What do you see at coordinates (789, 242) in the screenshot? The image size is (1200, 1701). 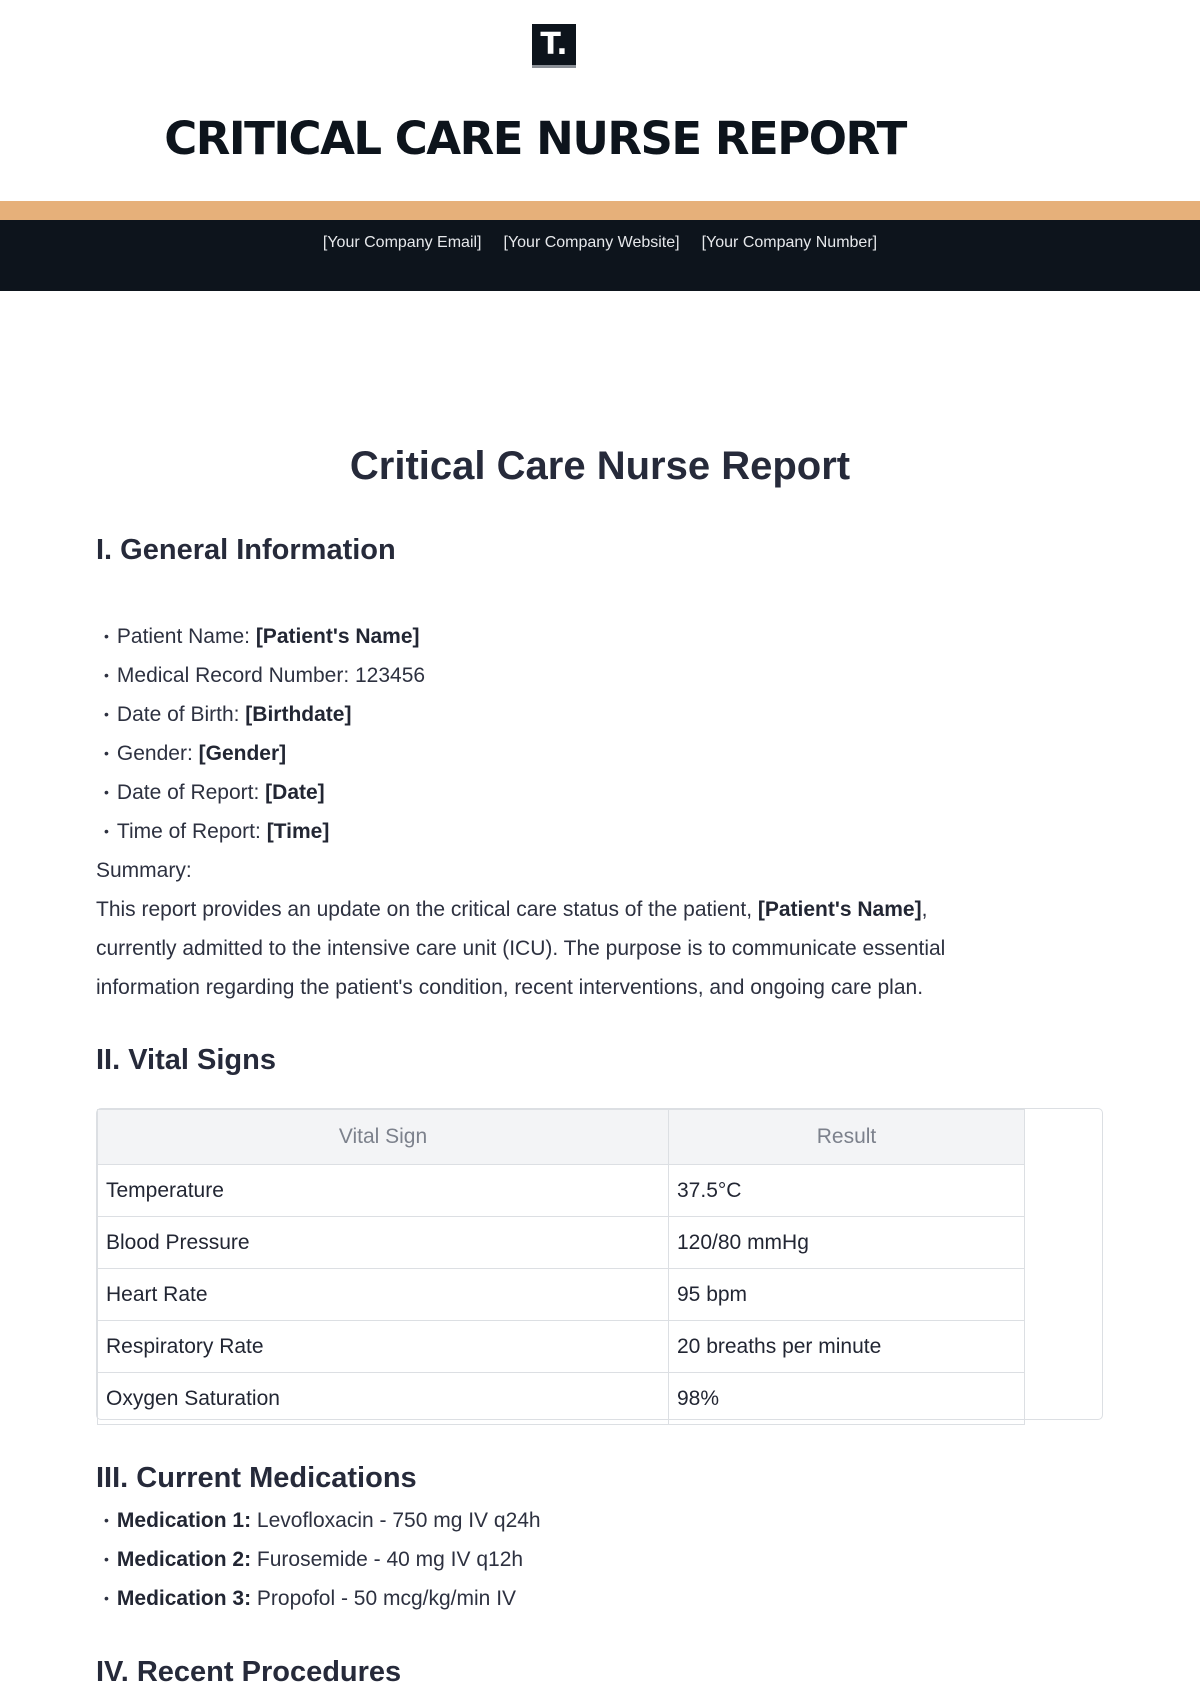 I see `company-number: [Your Company Number]` at bounding box center [789, 242].